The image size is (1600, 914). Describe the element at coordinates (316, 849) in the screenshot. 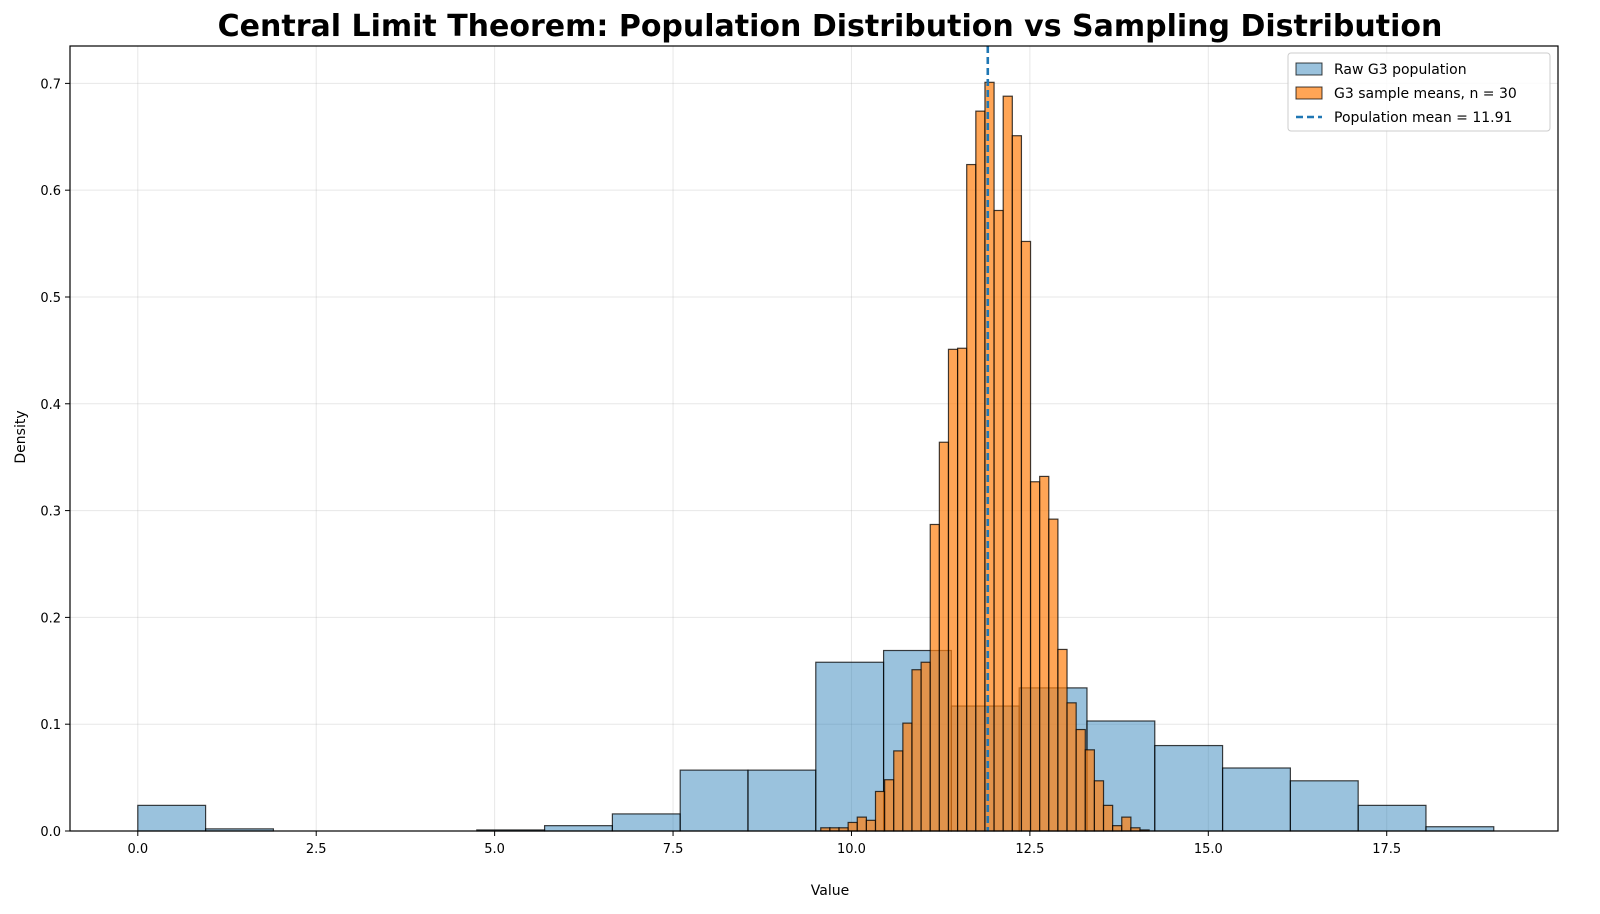

I see `x-tick-label: 2.5` at that location.